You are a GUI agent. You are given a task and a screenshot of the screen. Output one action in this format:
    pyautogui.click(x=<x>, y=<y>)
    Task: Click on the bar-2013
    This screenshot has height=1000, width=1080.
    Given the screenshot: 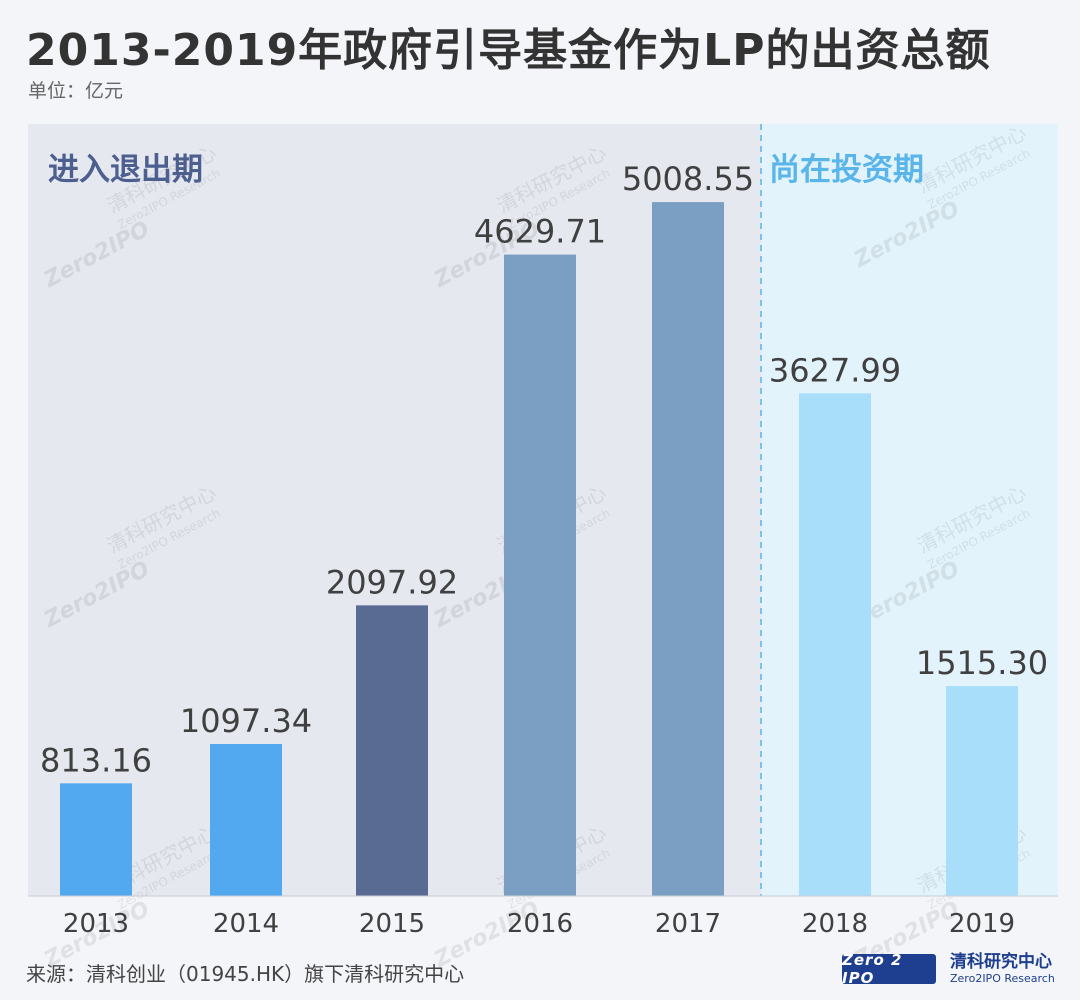 What is the action you would take?
    pyautogui.click(x=96, y=839)
    